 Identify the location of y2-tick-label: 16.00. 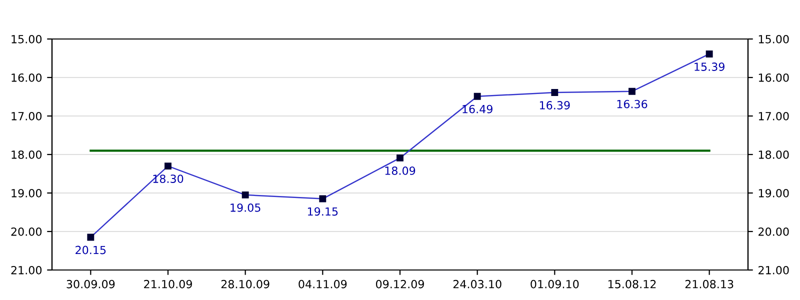
(773, 77).